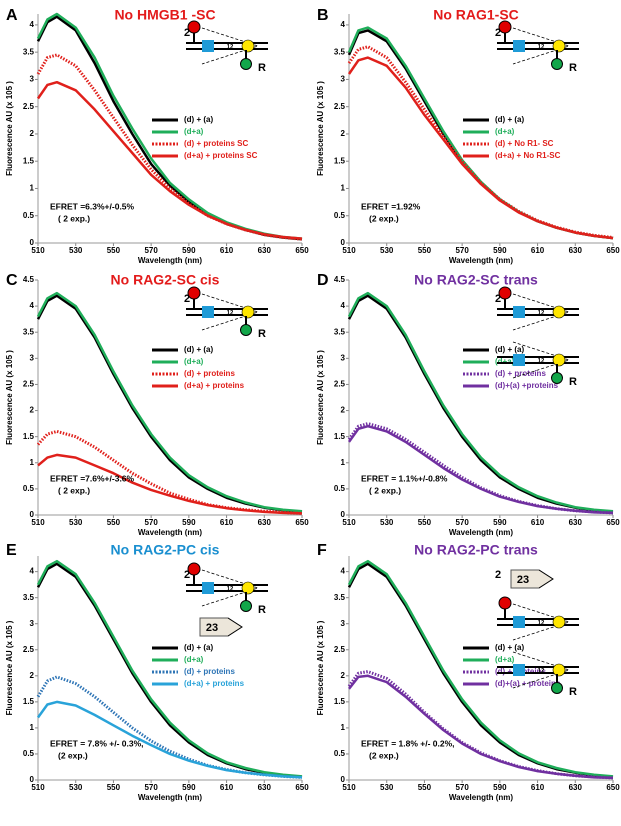 This screenshot has height=826, width=621. I want to click on legend-label: (d+a) + proteins SC, so click(221, 155).